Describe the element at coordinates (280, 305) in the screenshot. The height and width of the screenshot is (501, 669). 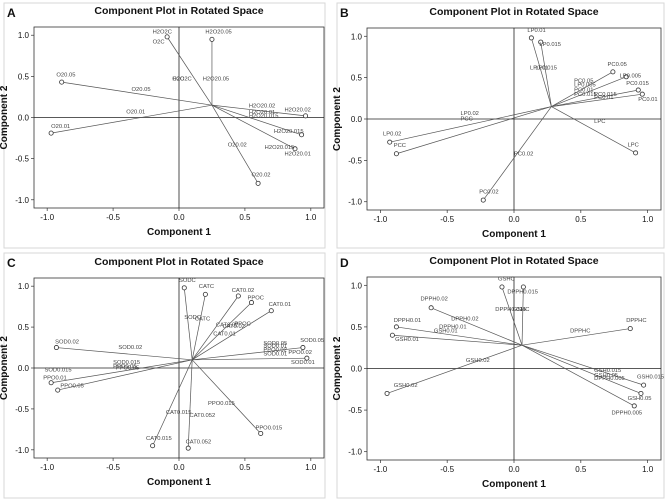
I see `variable-label: CAT0.01` at that location.